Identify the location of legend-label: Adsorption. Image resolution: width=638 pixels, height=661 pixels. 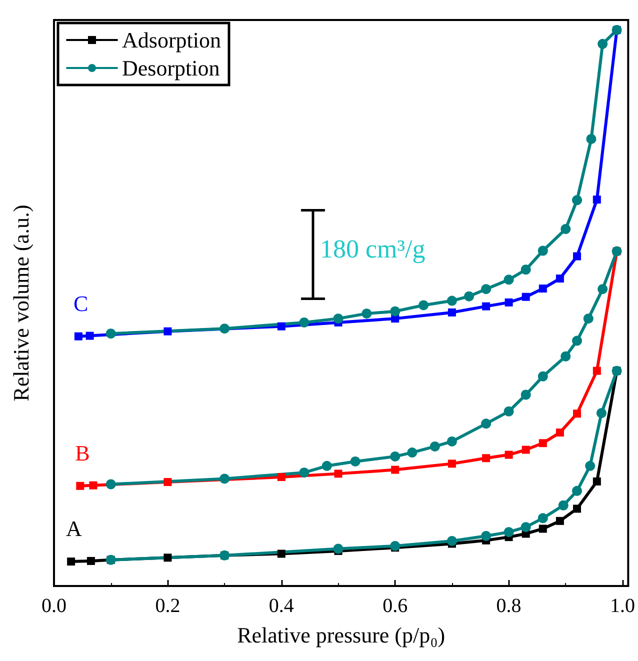
(171, 40).